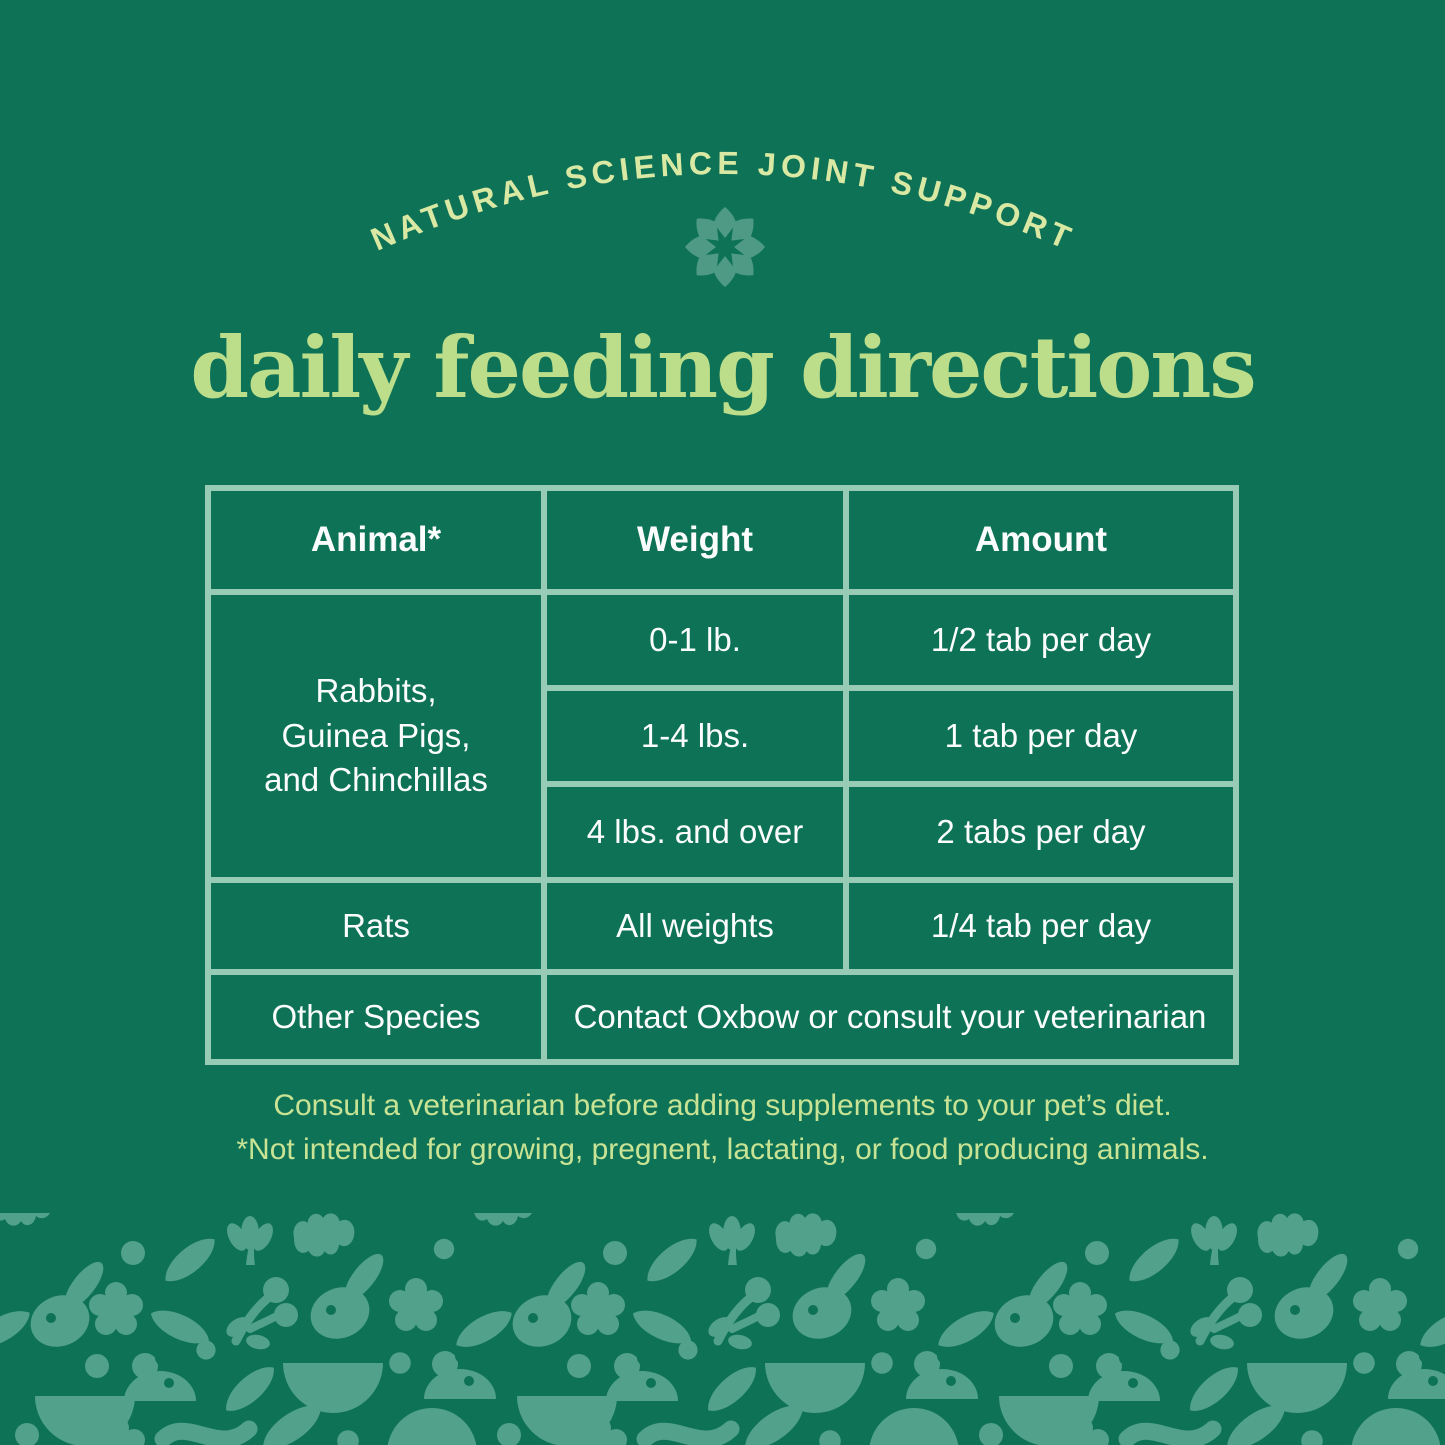 This screenshot has height=1445, width=1445. What do you see at coordinates (1041, 540) in the screenshot?
I see `column-header-amount: Amount` at bounding box center [1041, 540].